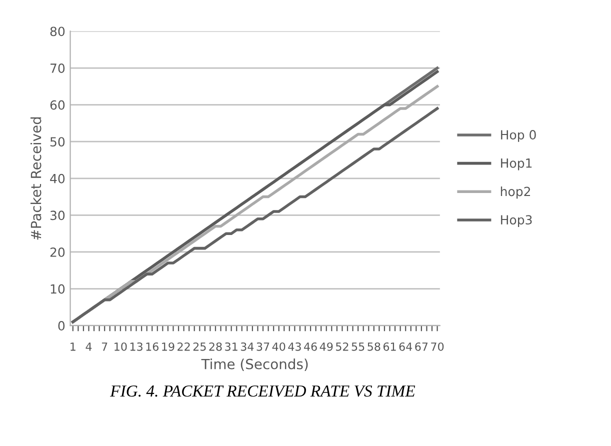 This screenshot has width=611, height=446. I want to click on x-tick-label: 40, so click(279, 346).